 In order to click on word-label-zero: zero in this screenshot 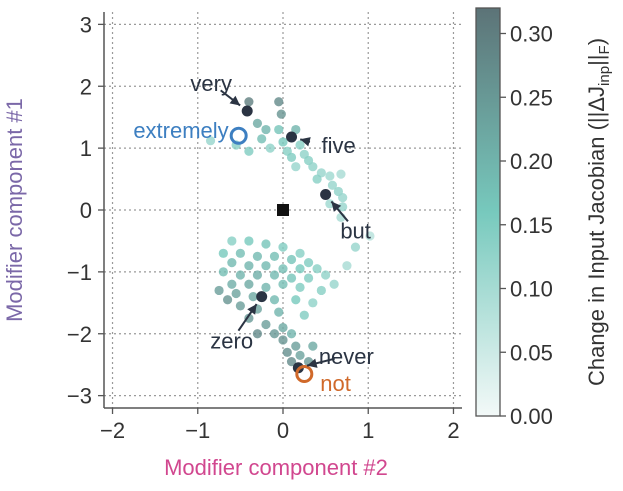, I will do `click(231, 341)`.